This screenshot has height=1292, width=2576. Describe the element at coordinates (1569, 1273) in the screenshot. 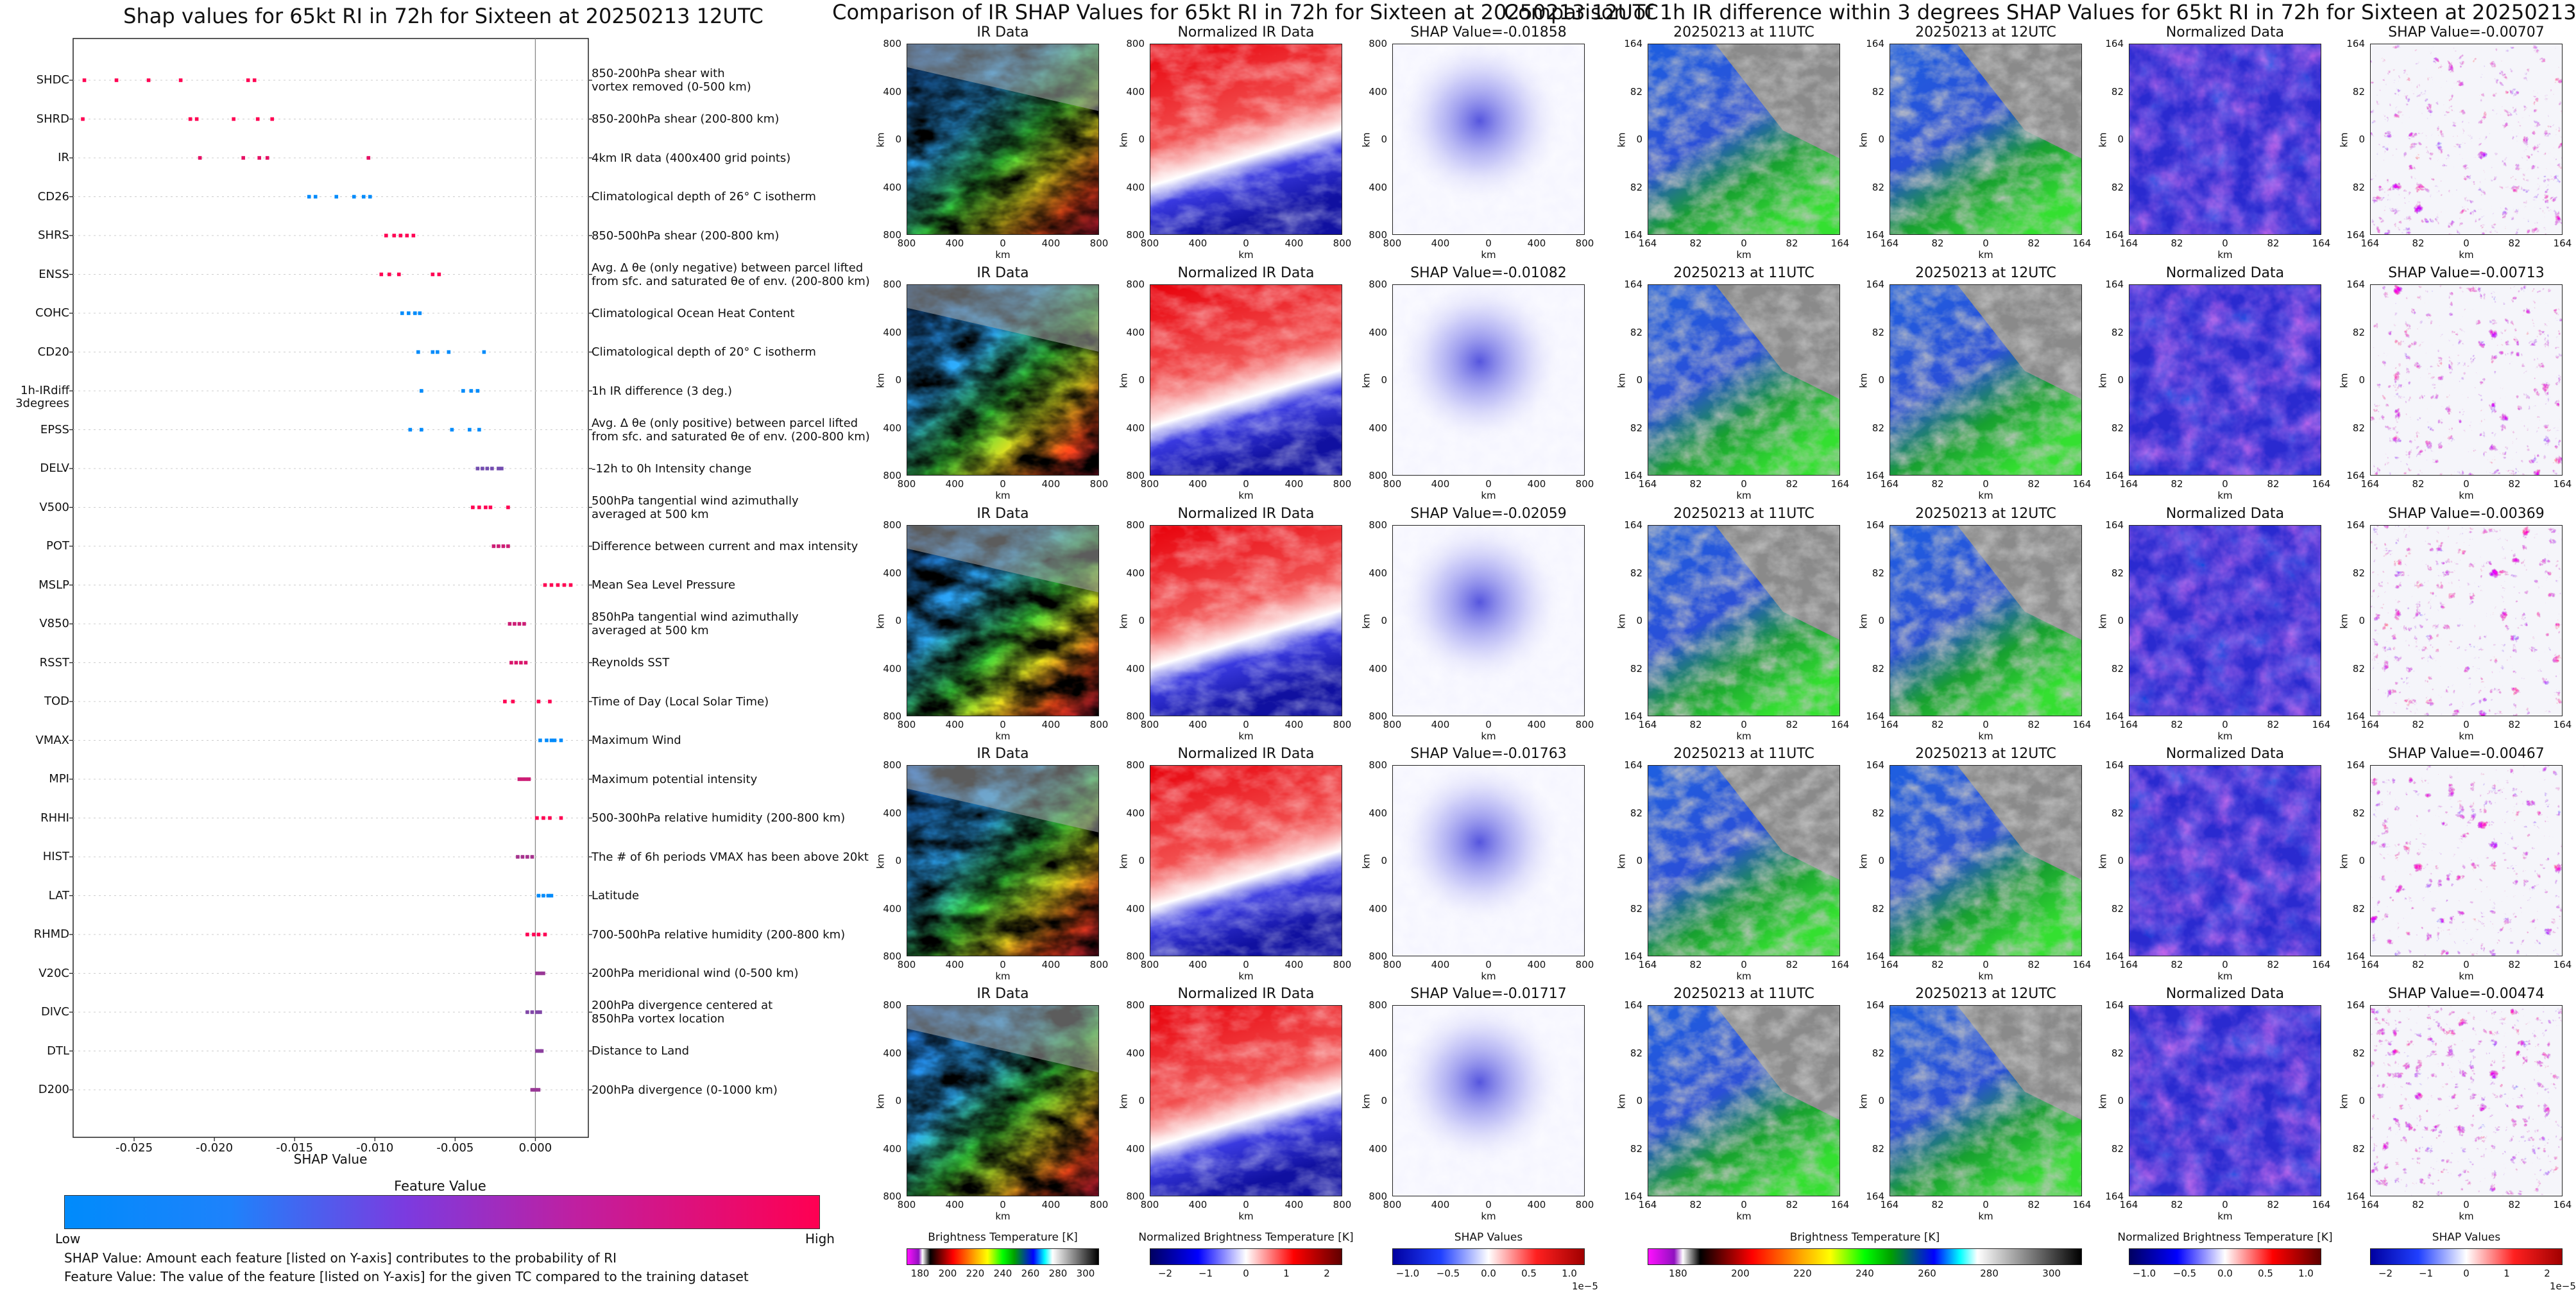

I see `colorbar-tick: 1.0` at that location.